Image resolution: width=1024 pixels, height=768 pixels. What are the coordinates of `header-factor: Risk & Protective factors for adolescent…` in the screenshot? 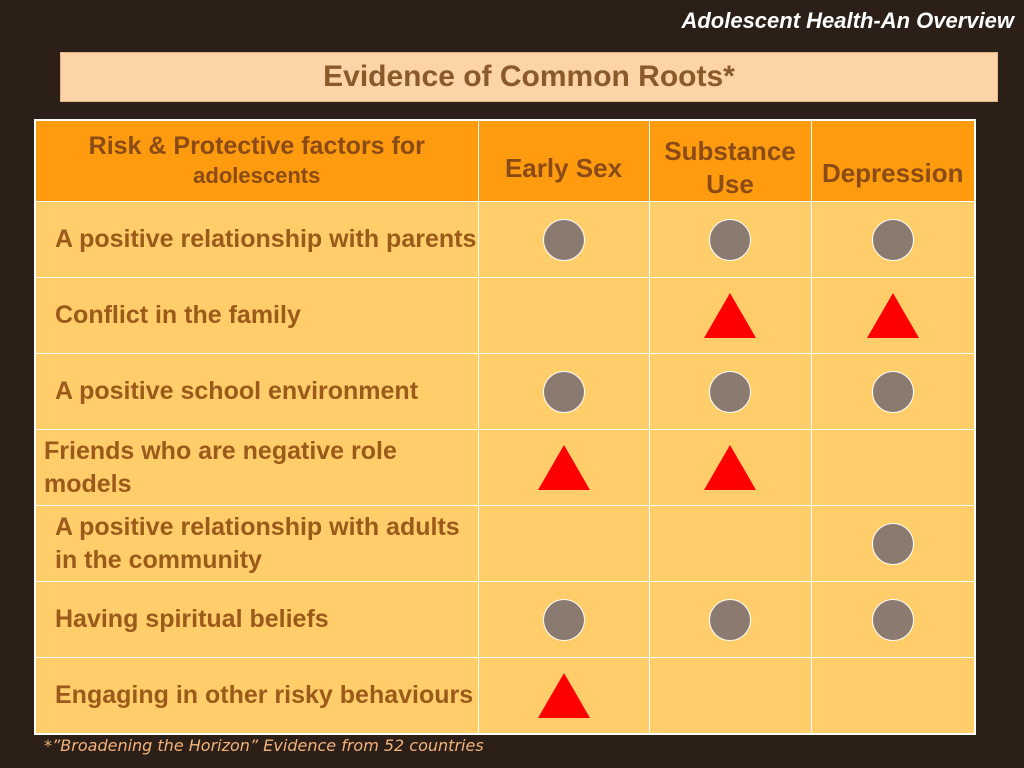 It's located at (256, 160).